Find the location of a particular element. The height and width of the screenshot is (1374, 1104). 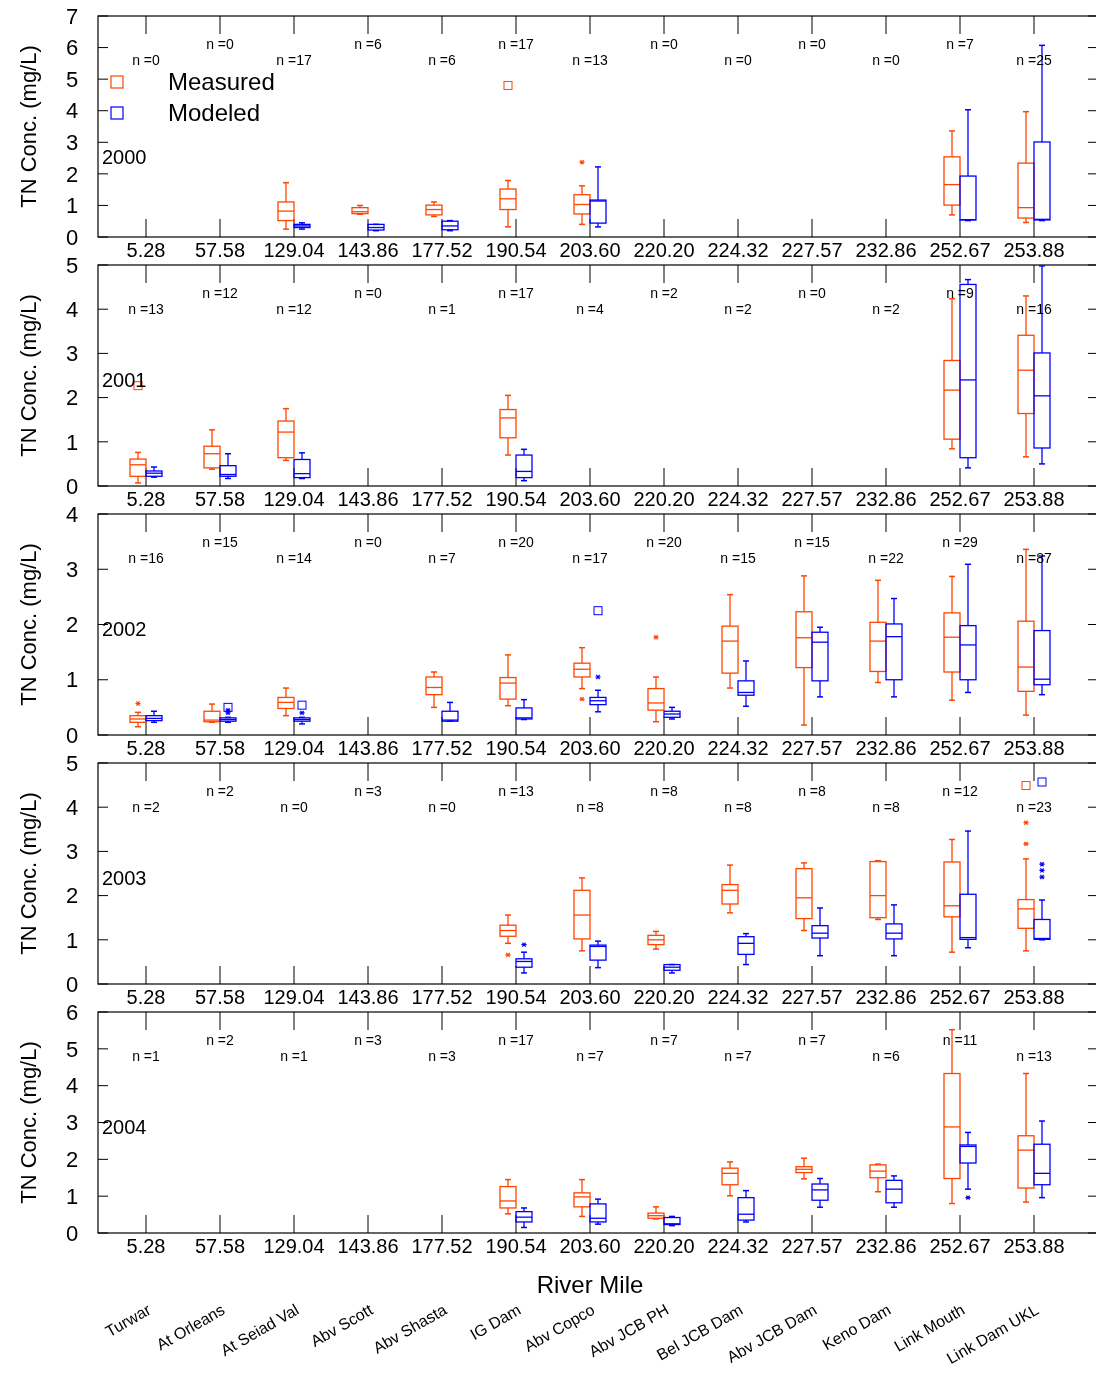

y-tick-label: 3 is located at coordinates (72, 1123).